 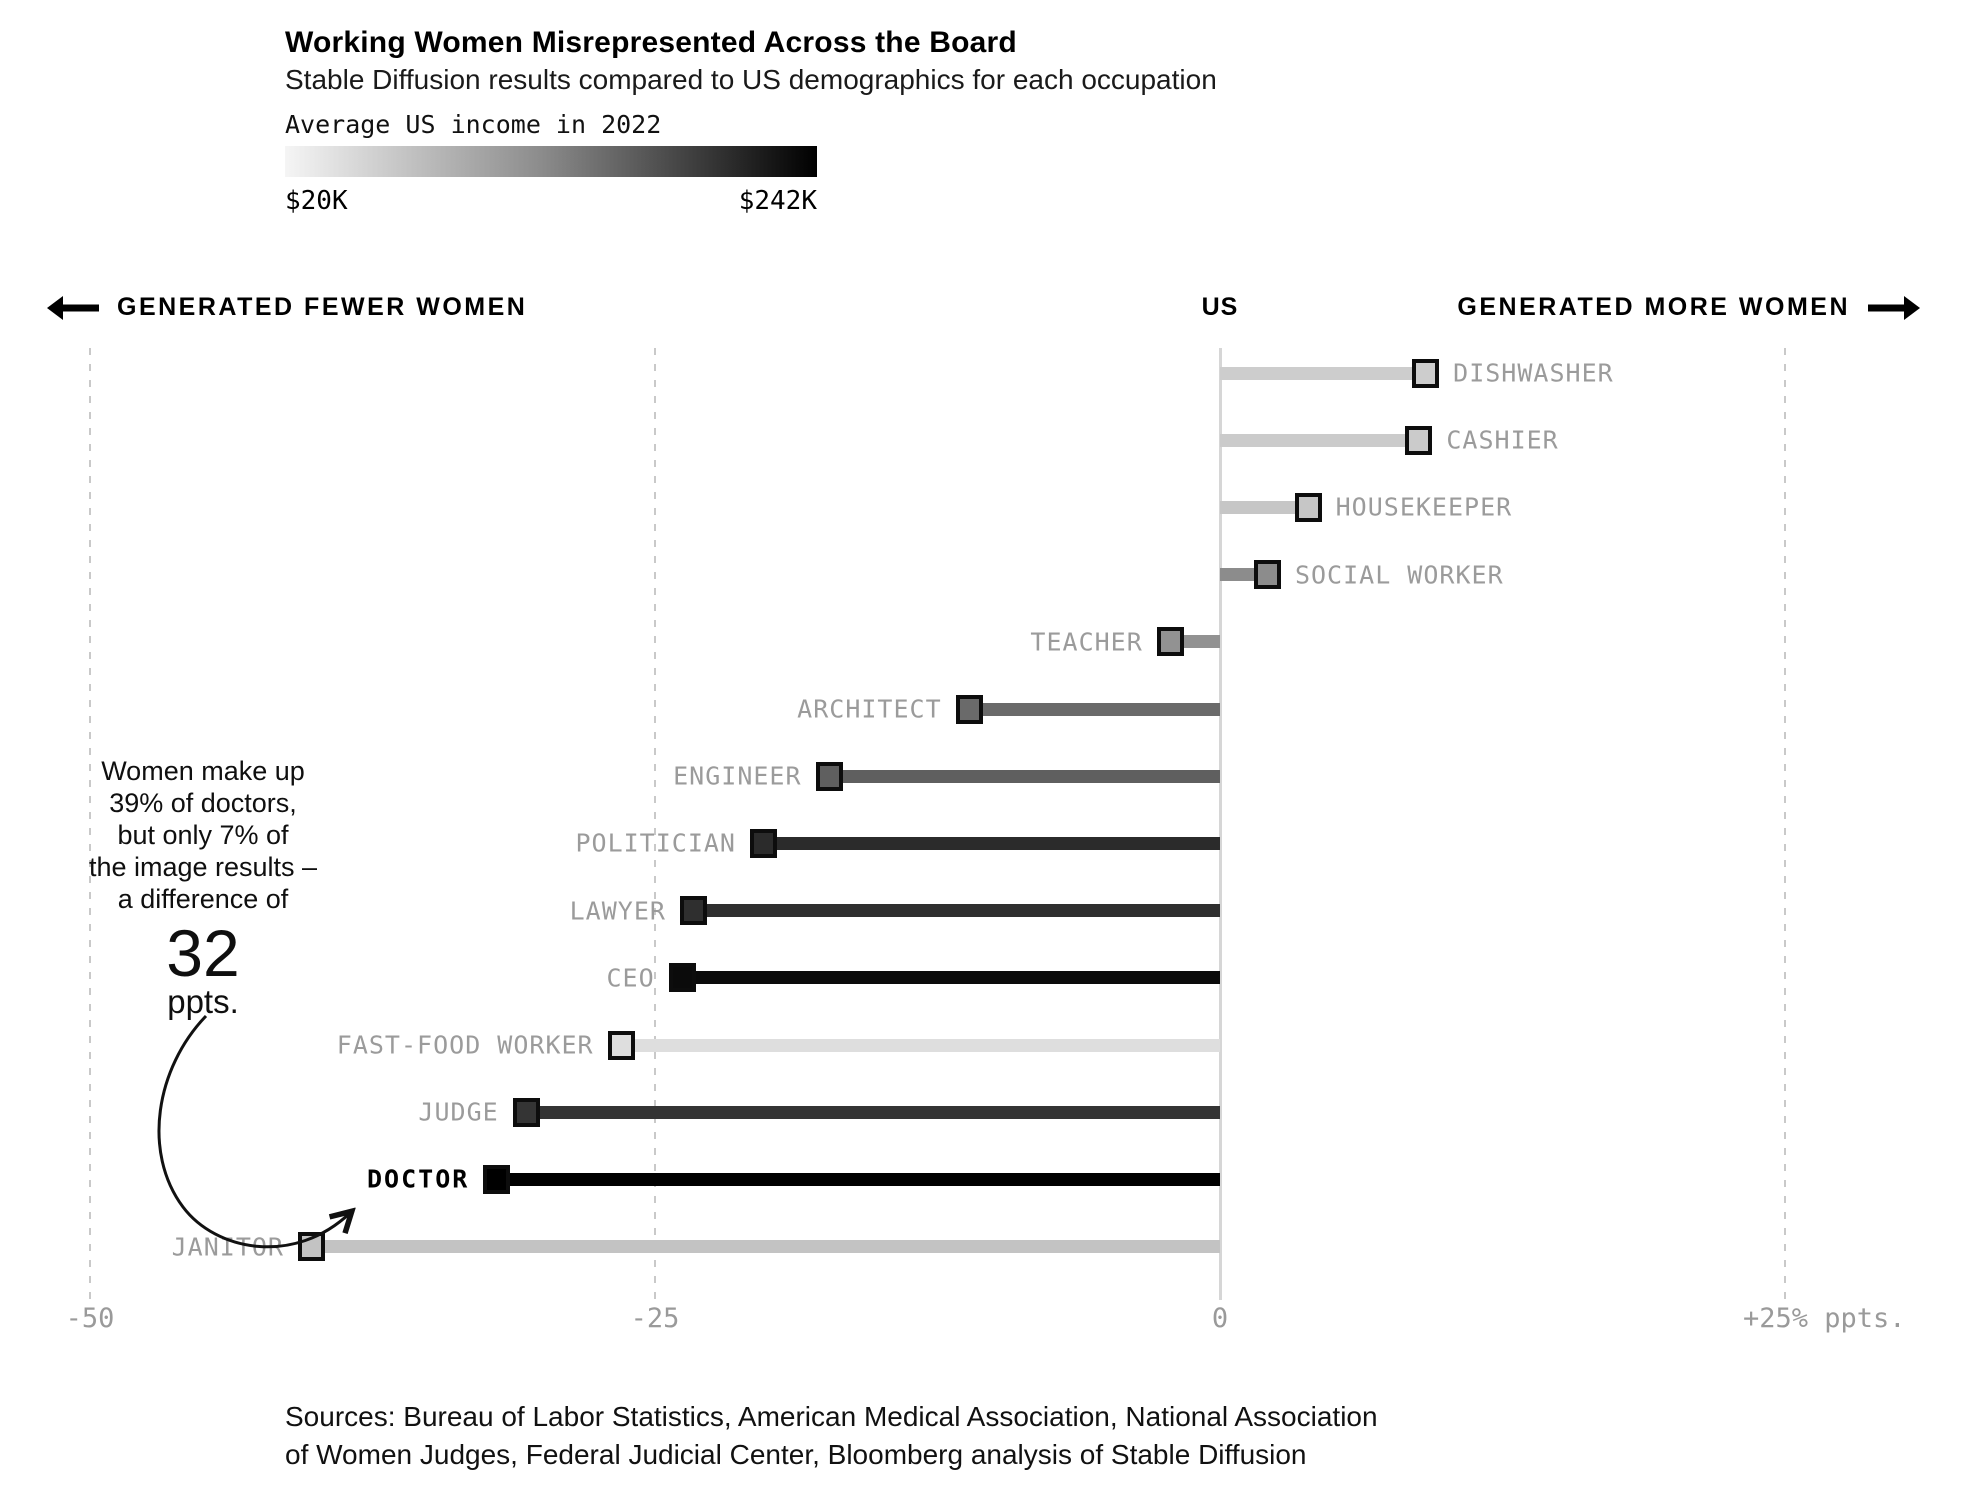 I want to click on occupation-label: ARCHITECT, so click(x=869, y=709).